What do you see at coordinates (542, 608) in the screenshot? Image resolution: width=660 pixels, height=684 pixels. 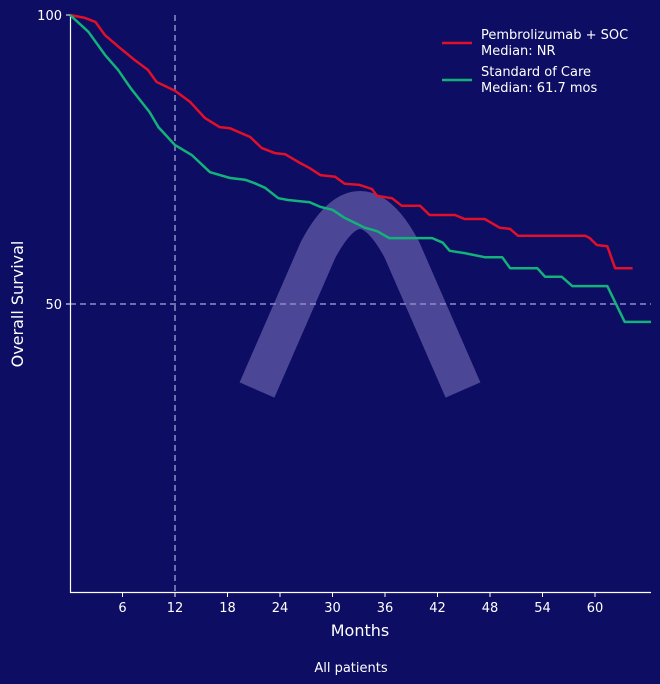 I see `x-tick-label: 54` at bounding box center [542, 608].